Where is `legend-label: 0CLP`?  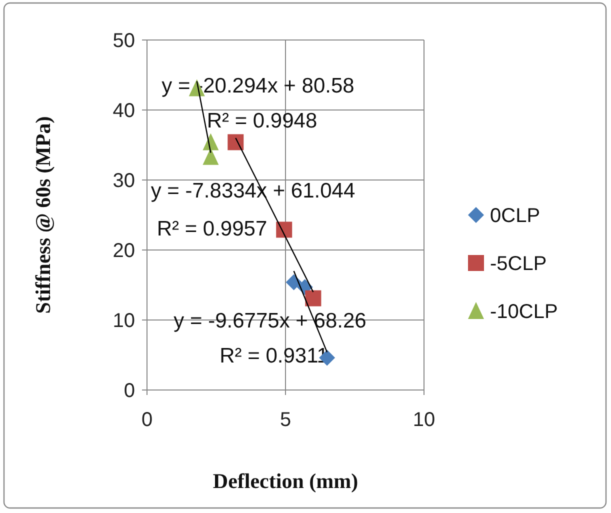
legend-label: 0CLP is located at coordinates (515, 216).